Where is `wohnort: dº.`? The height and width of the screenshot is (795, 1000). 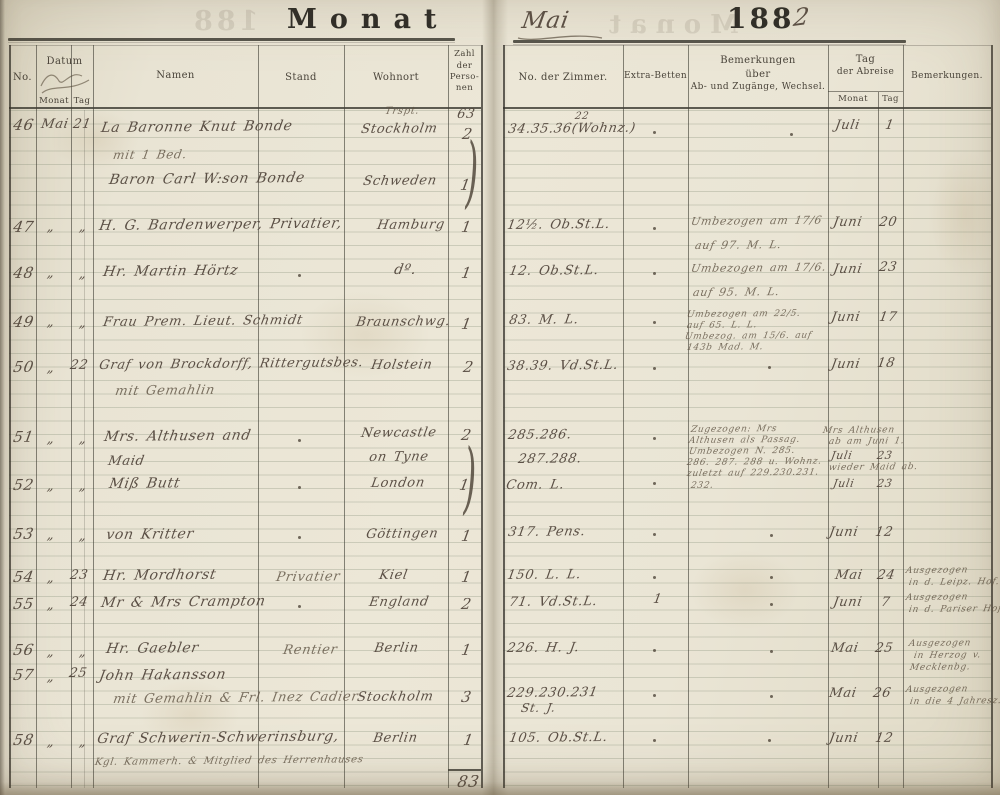
wohnort: dº. is located at coordinates (405, 269).